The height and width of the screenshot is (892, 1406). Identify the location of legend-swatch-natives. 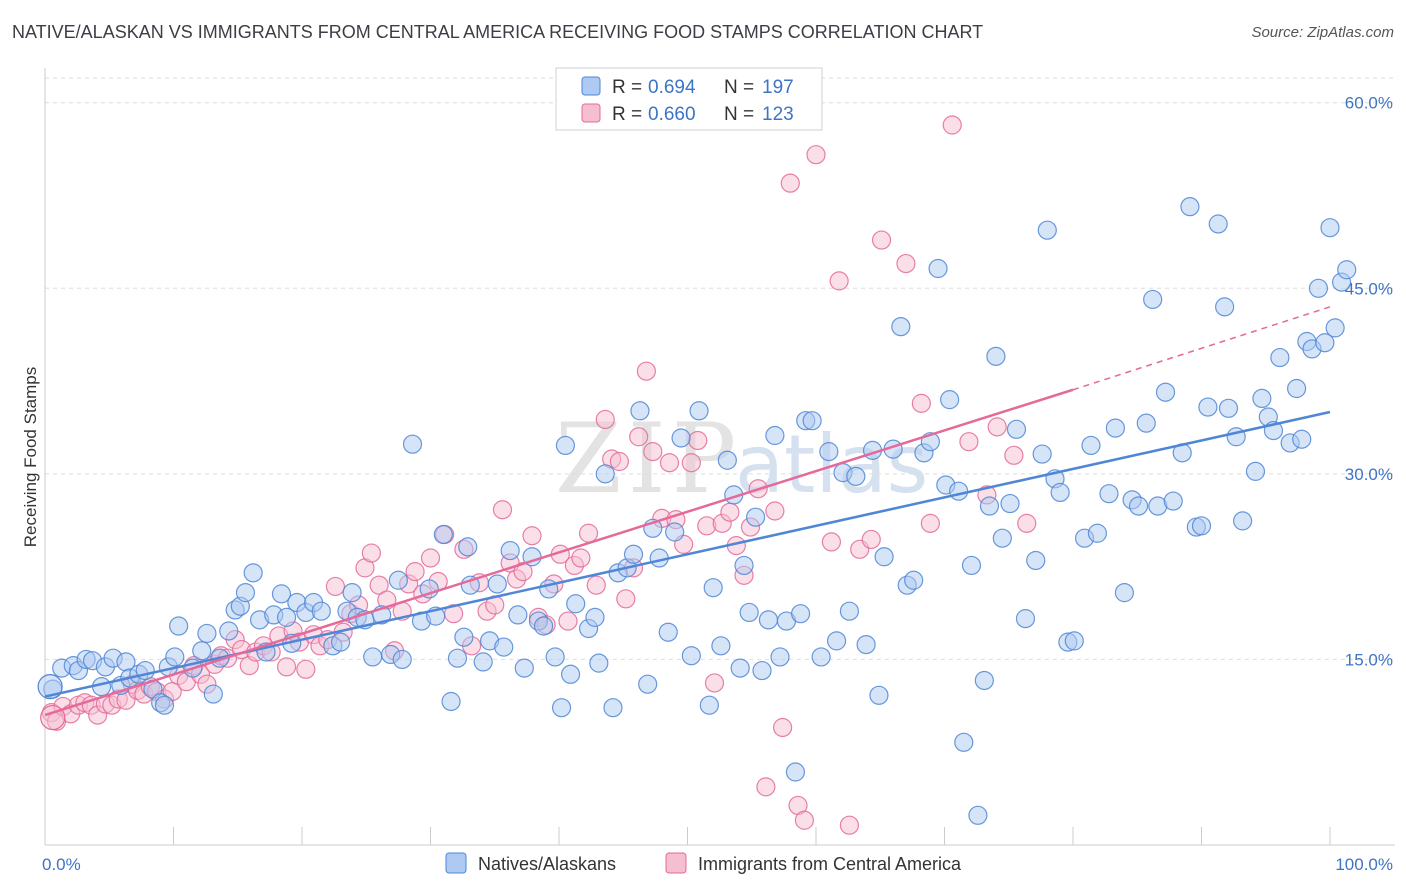
(591, 86).